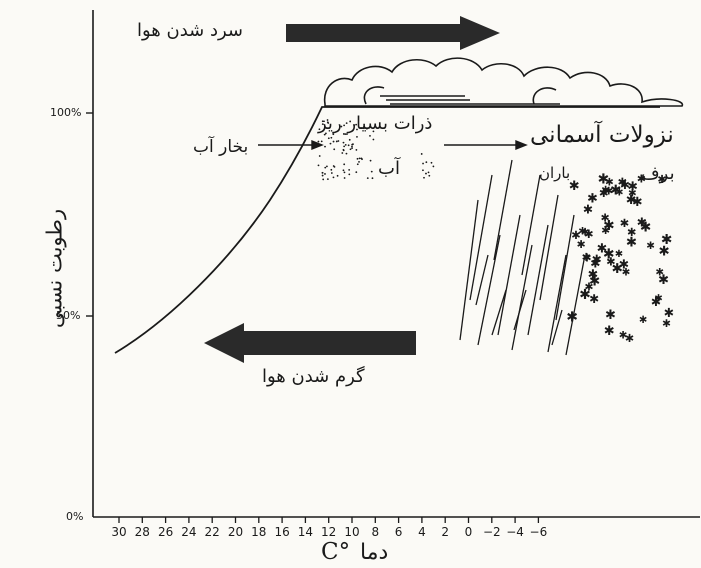  I want to click on rain-label: باران, so click(555, 173).